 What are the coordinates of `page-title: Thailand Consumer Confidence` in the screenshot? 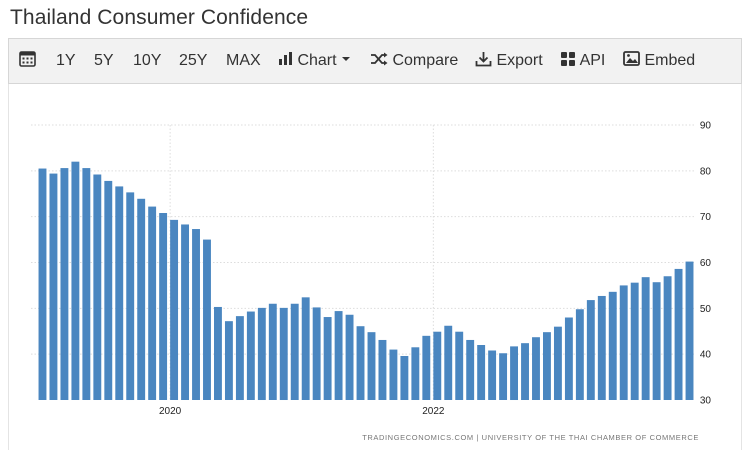 It's located at (159, 17).